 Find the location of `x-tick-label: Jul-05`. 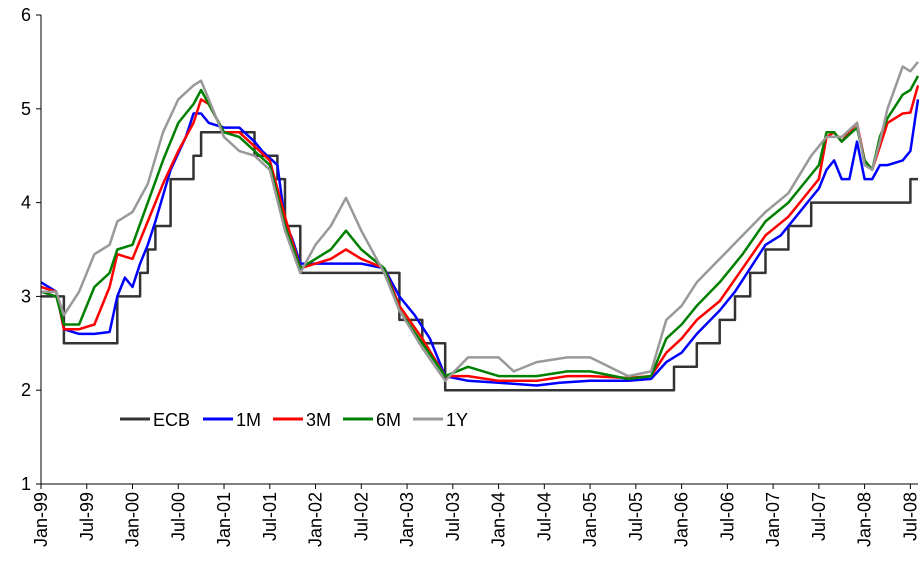

x-tick-label: Jul-05 is located at coordinates (636, 516).